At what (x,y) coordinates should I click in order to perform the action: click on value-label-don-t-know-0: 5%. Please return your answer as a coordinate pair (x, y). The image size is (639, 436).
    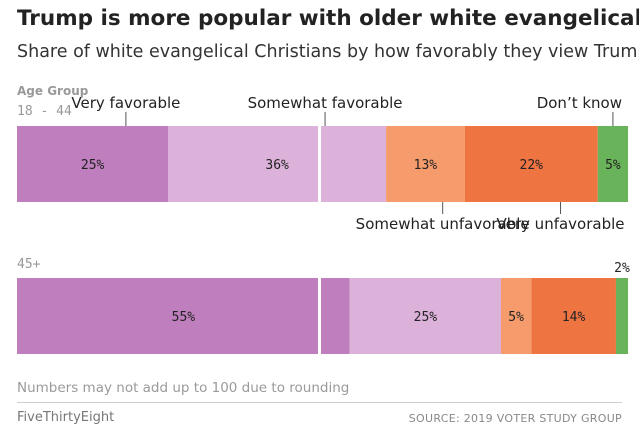
    Looking at the image, I should click on (613, 165).